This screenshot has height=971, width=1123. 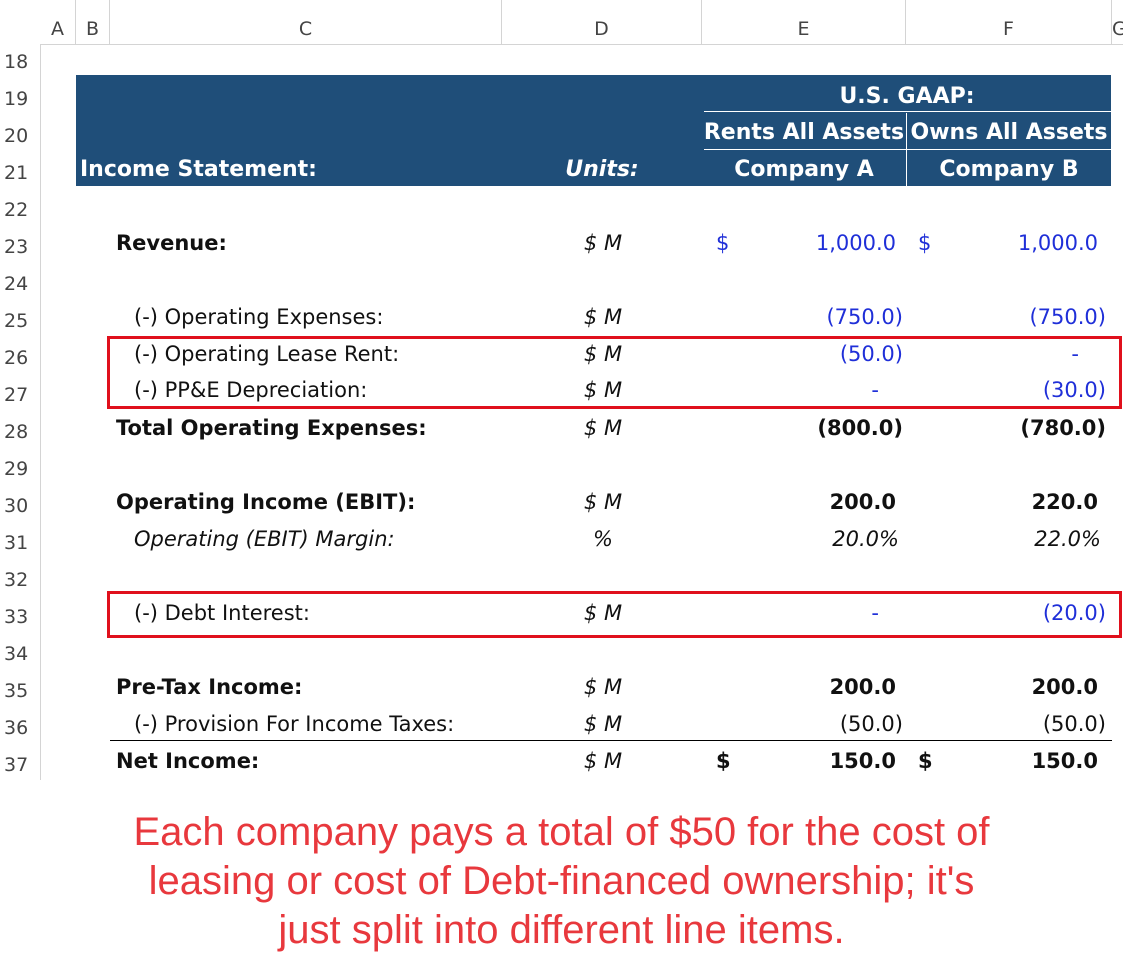 What do you see at coordinates (16, 358) in the screenshot?
I see `row-header: 26` at bounding box center [16, 358].